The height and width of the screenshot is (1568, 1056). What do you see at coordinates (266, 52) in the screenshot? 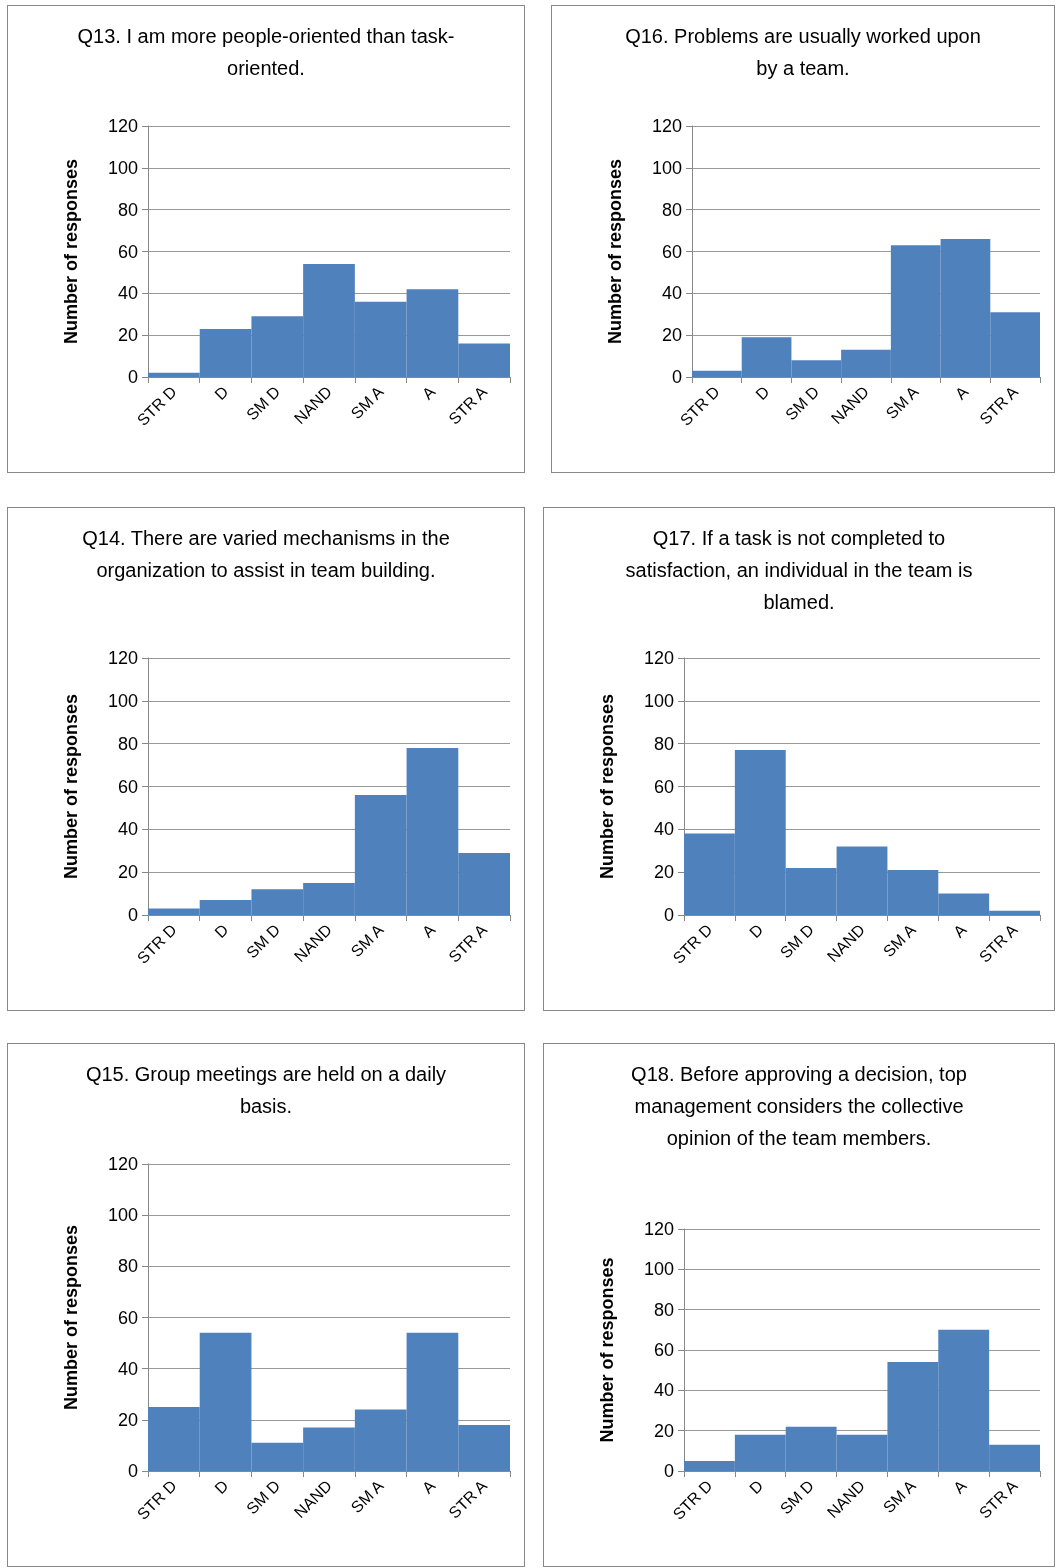
I see `chart-title: Q13. I am more people-oriented than task-oriented.` at bounding box center [266, 52].